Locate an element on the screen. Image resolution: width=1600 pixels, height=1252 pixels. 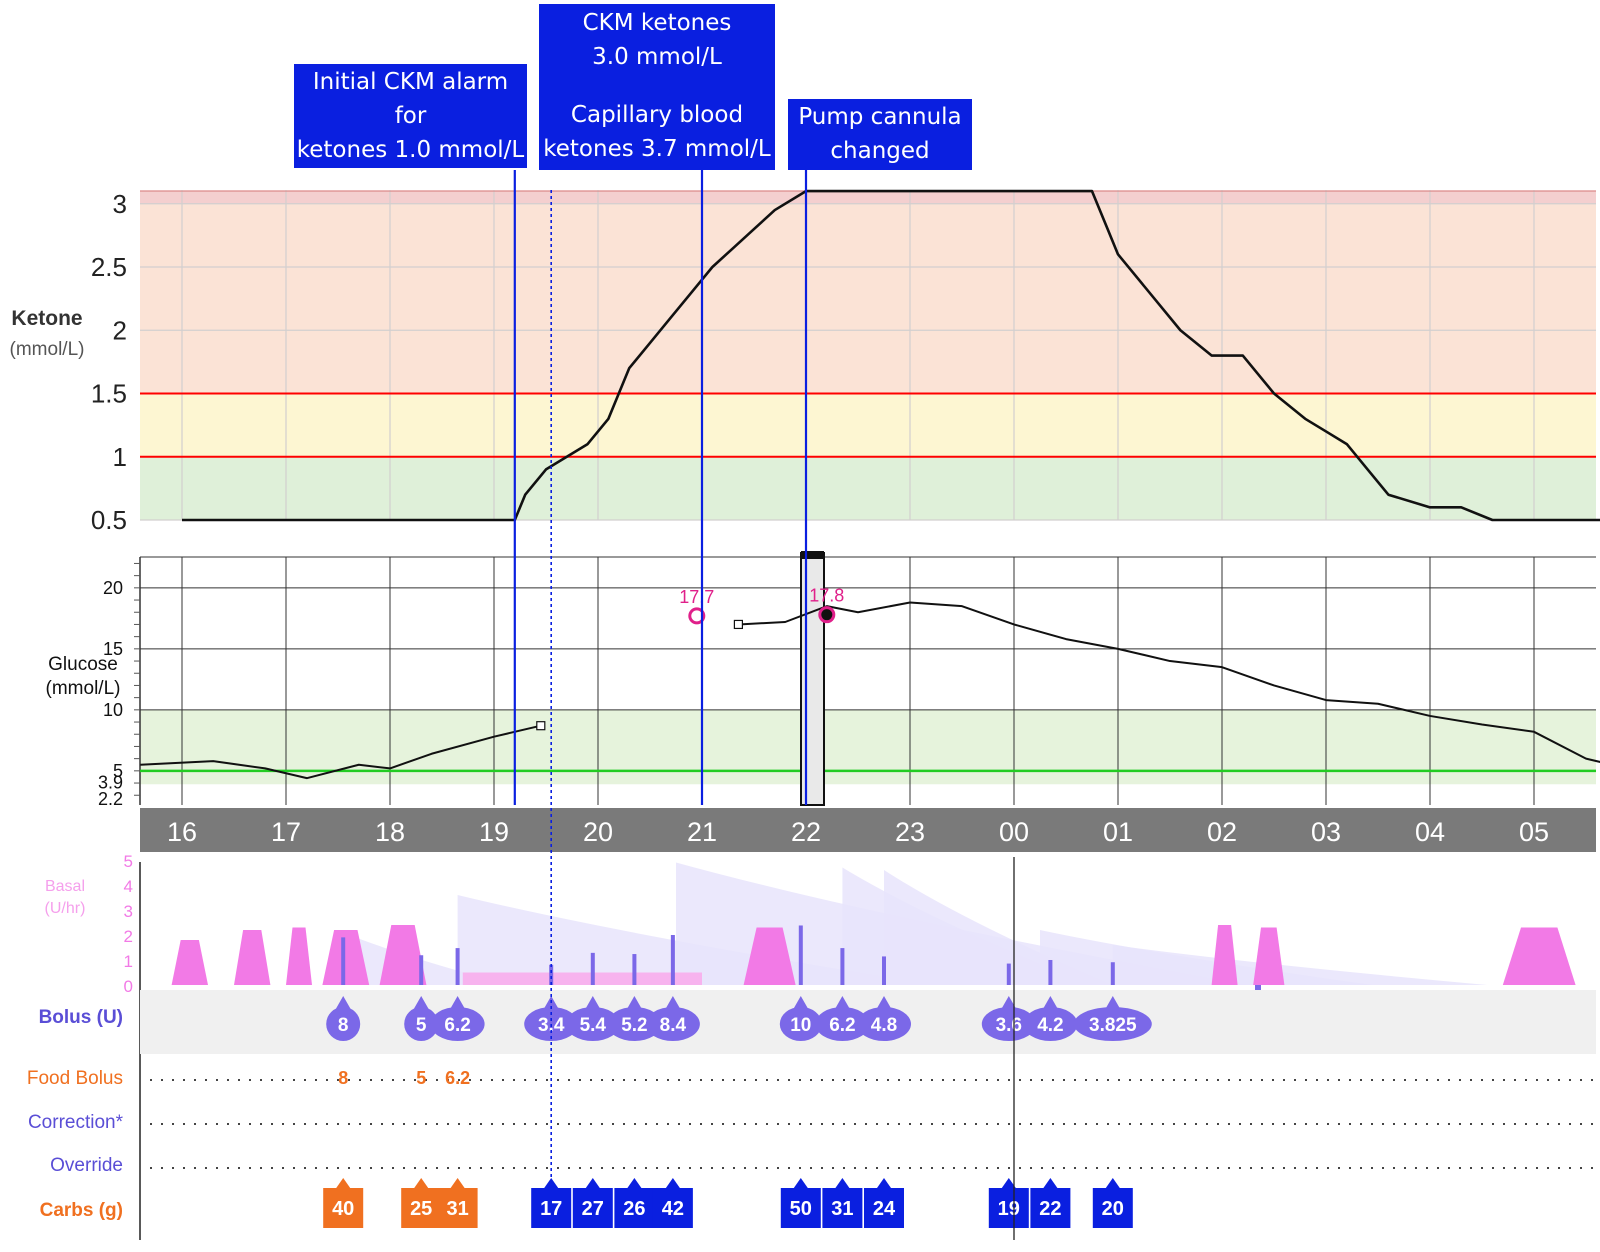
time-axis-label: 20 is located at coordinates (598, 832).